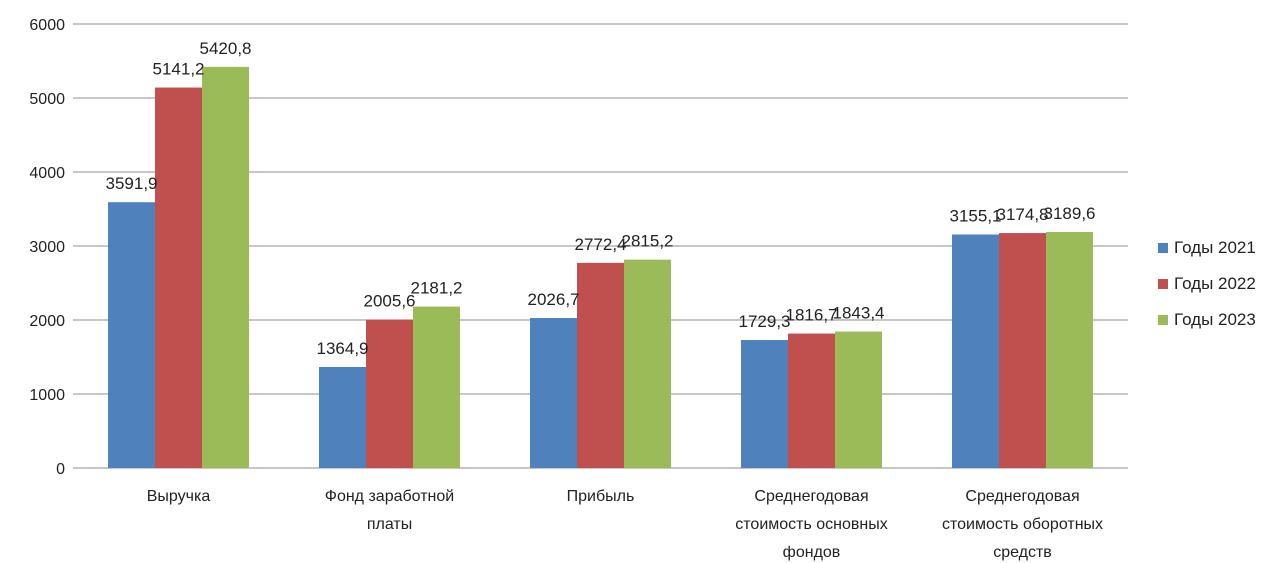  What do you see at coordinates (1215, 247) in the screenshot?
I see `legend-label: Годы 2021` at bounding box center [1215, 247].